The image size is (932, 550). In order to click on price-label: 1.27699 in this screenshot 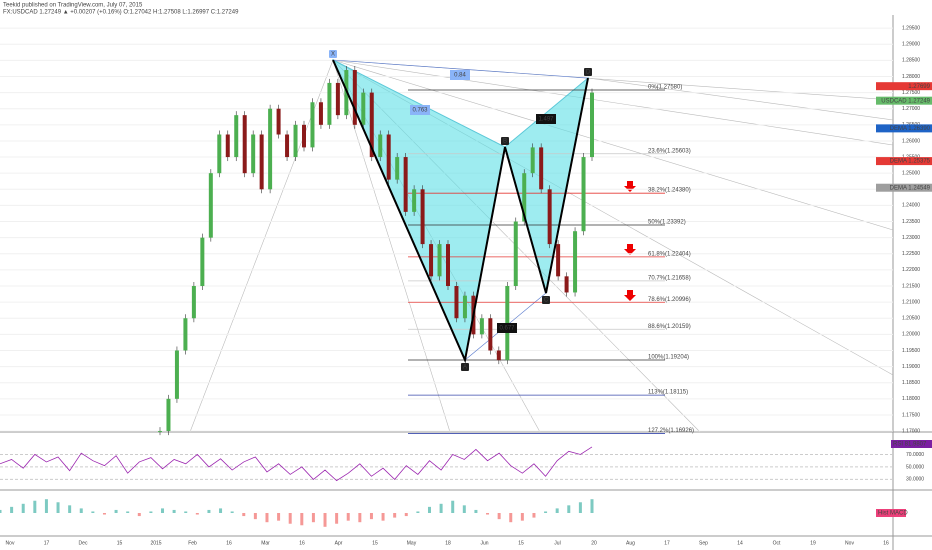, I will do `click(919, 87)`.